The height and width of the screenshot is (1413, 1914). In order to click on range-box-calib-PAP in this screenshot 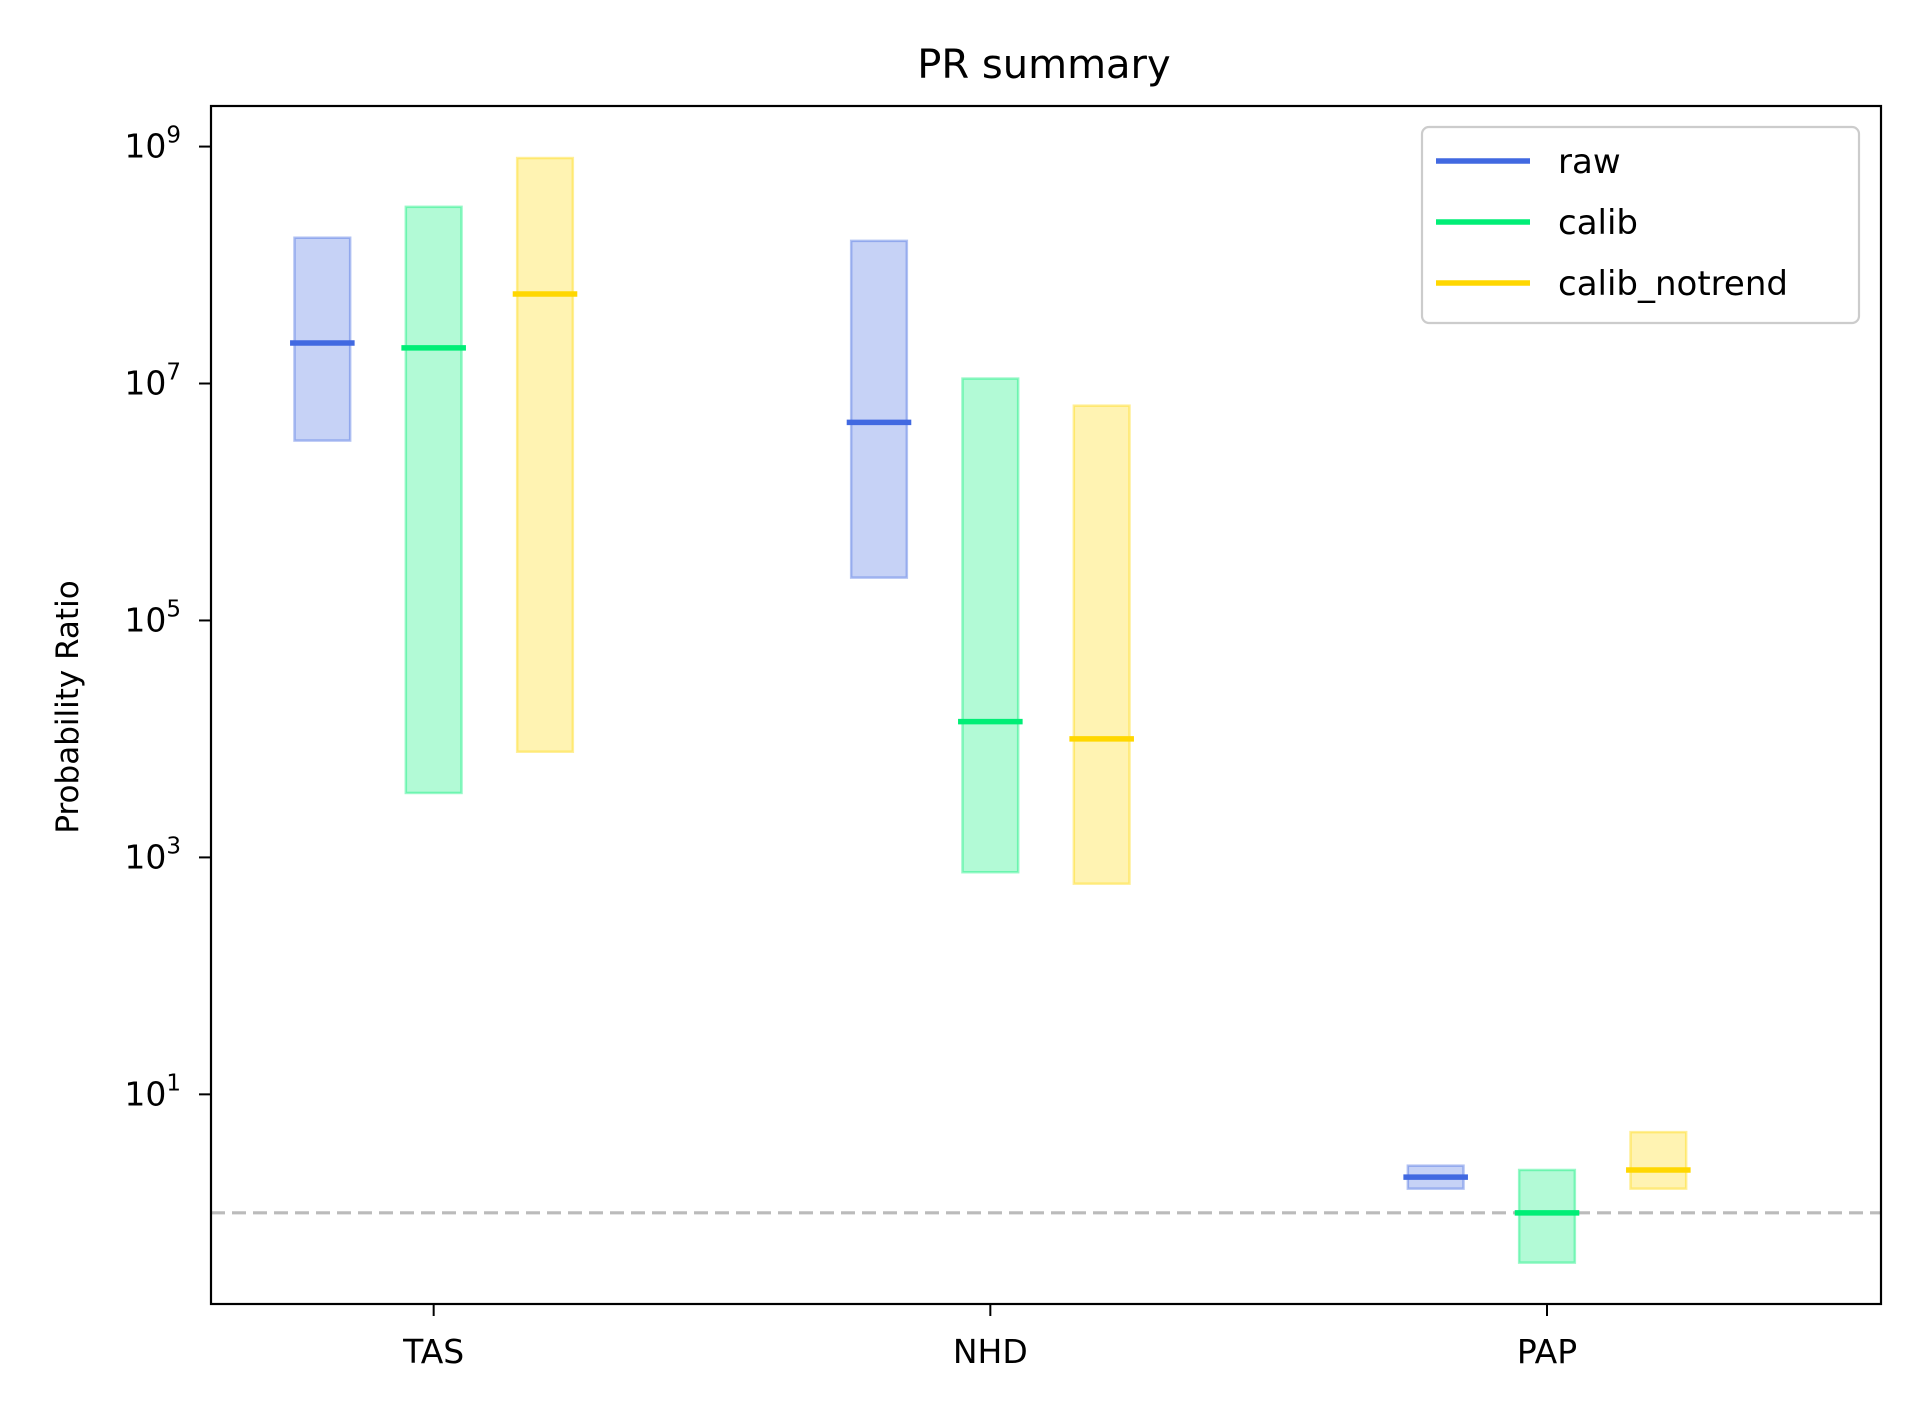, I will do `click(1547, 1216)`.